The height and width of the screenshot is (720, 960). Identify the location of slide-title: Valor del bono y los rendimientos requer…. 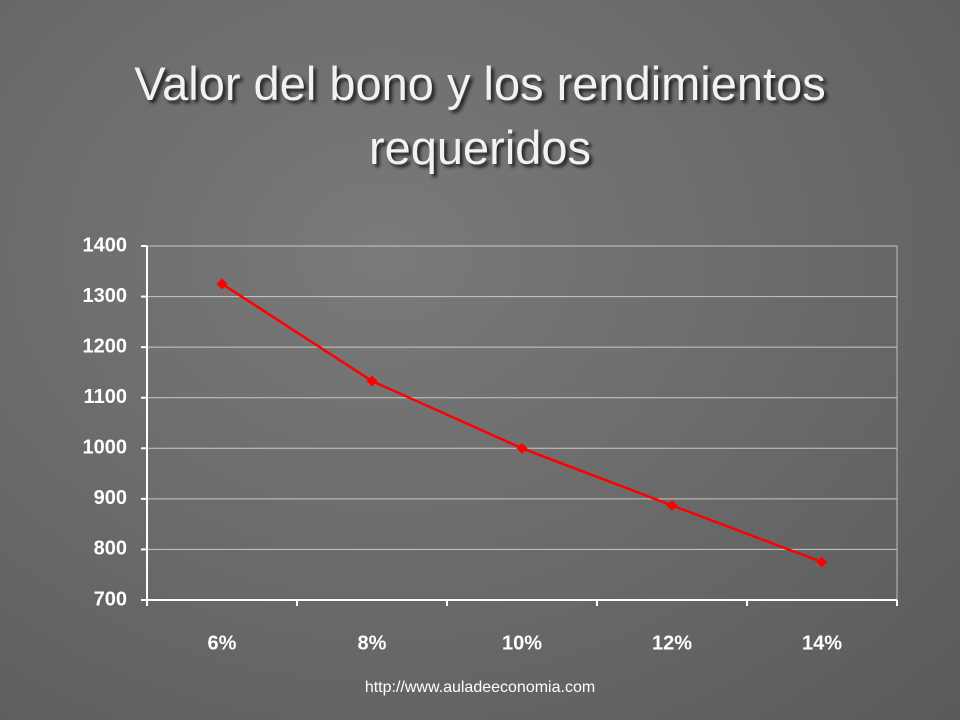
(480, 115).